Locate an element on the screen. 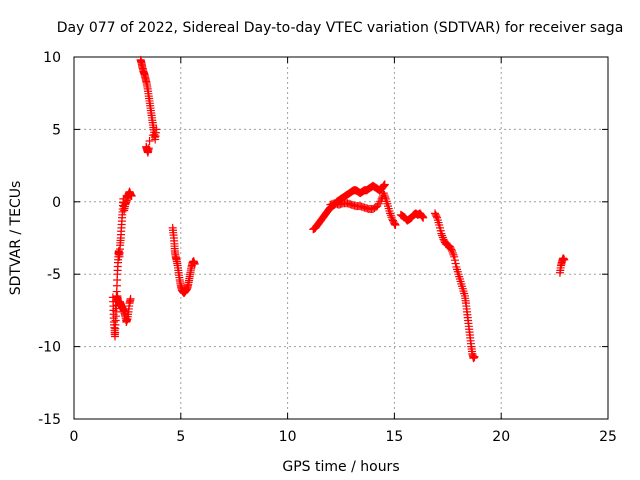 Image resolution: width=640 pixels, height=480 pixels. x-tick-label: 25 is located at coordinates (608, 437).